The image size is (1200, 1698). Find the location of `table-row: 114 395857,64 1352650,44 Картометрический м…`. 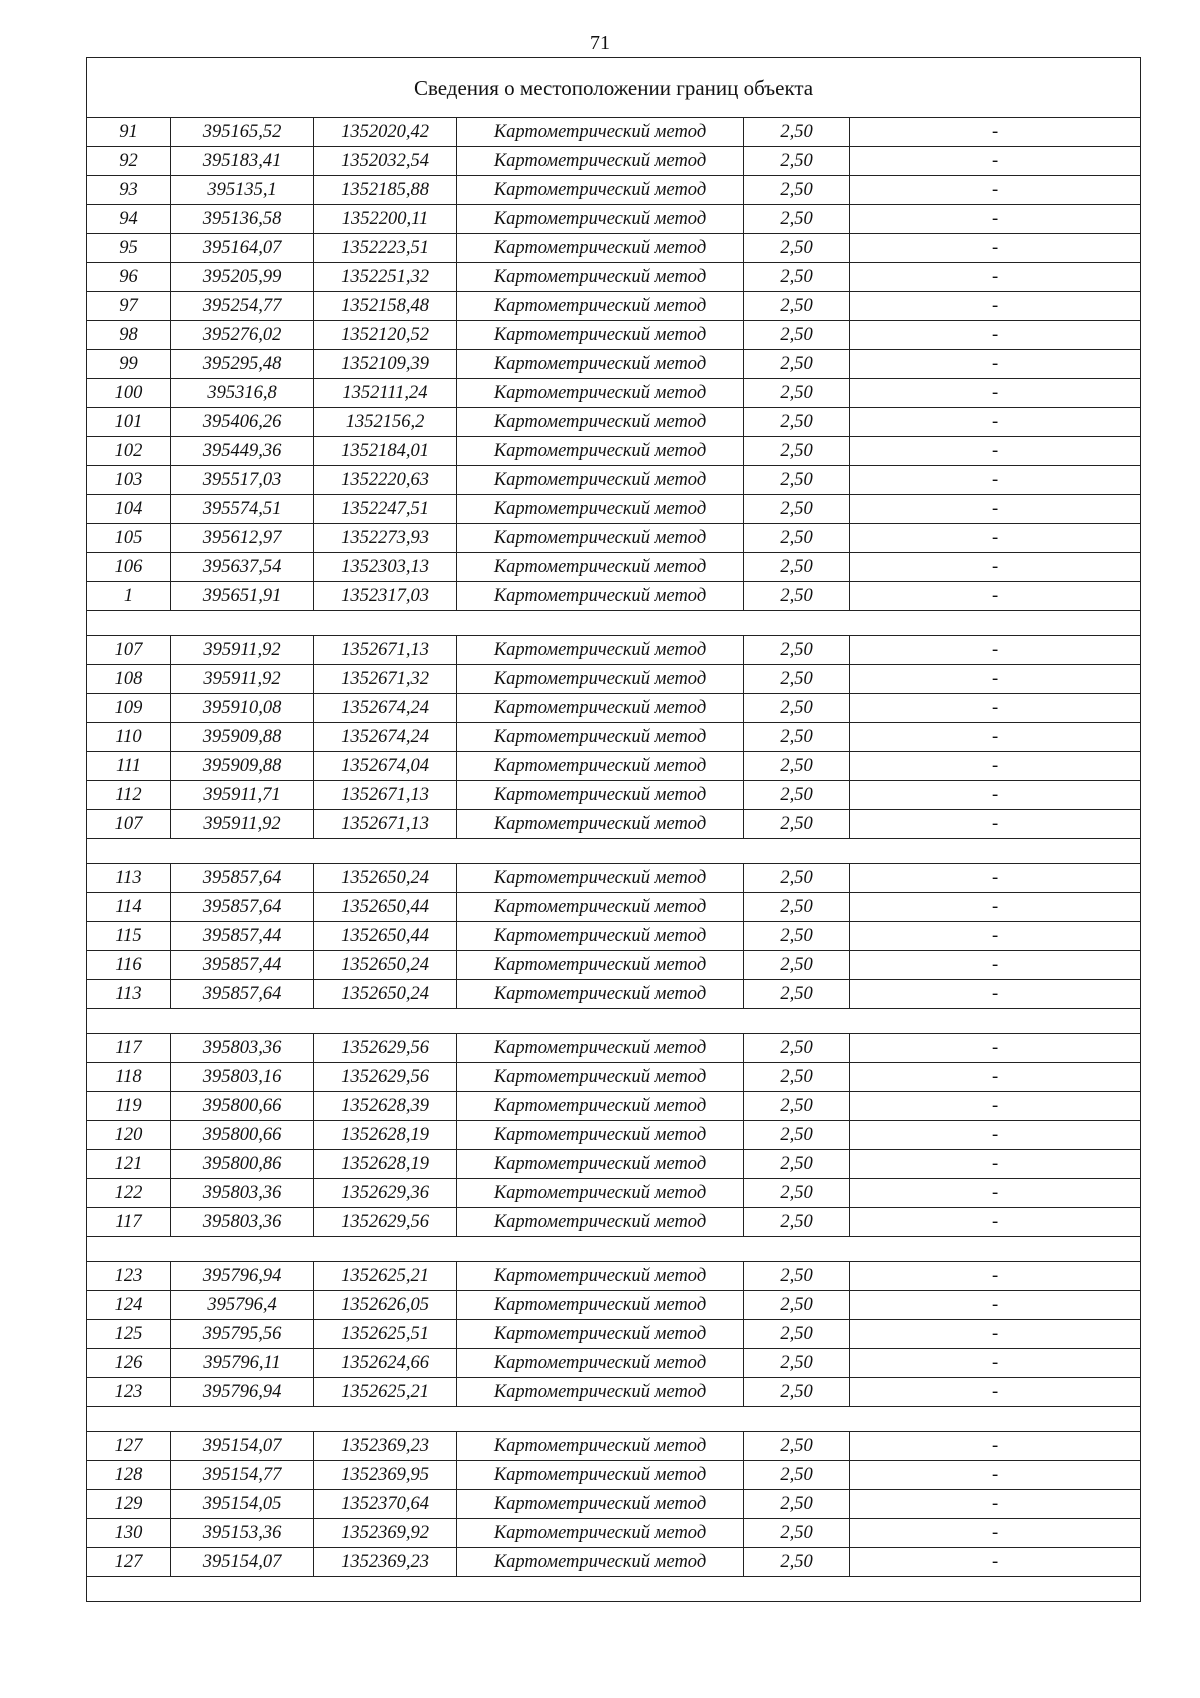

table-row: 114 395857,64 1352650,44 Картометрический м… is located at coordinates (614, 907).